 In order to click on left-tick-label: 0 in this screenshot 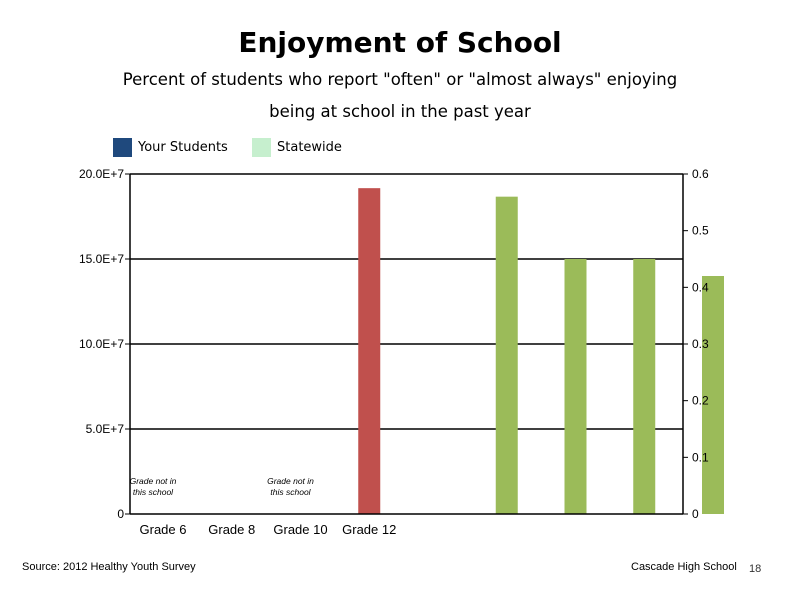, I will do `click(120, 514)`.